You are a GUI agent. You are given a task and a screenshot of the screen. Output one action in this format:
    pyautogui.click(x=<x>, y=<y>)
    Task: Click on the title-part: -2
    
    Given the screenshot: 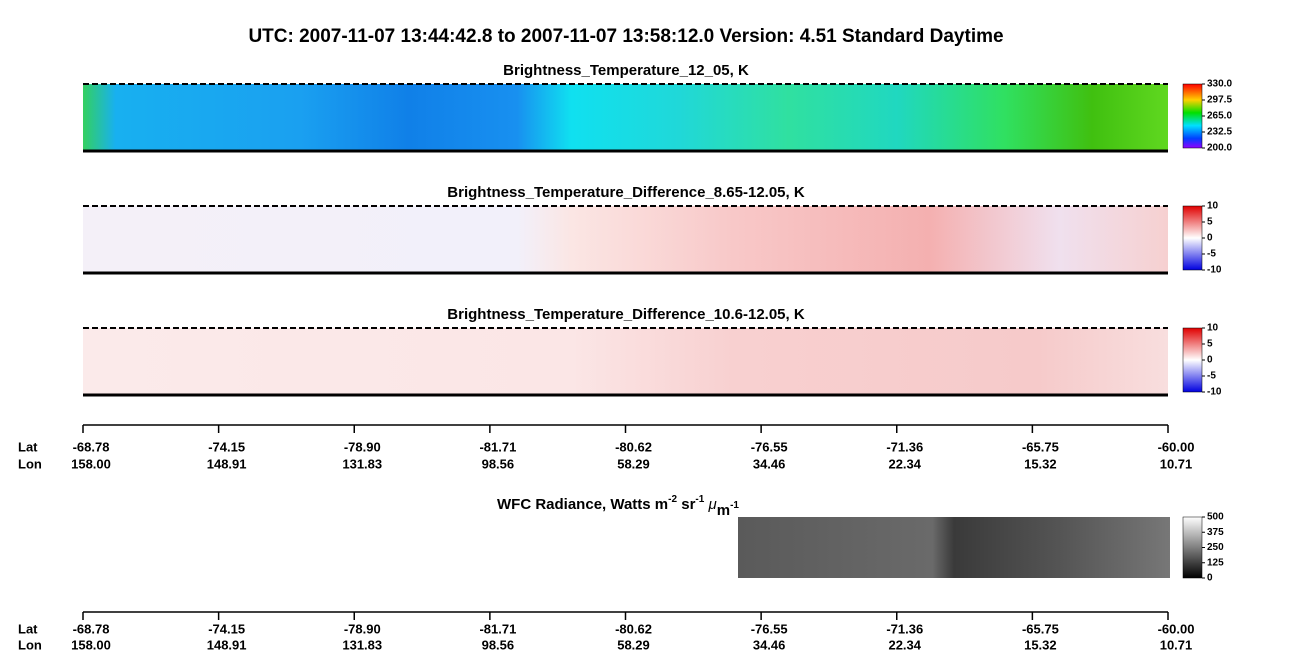 What is the action you would take?
    pyautogui.click(x=672, y=499)
    